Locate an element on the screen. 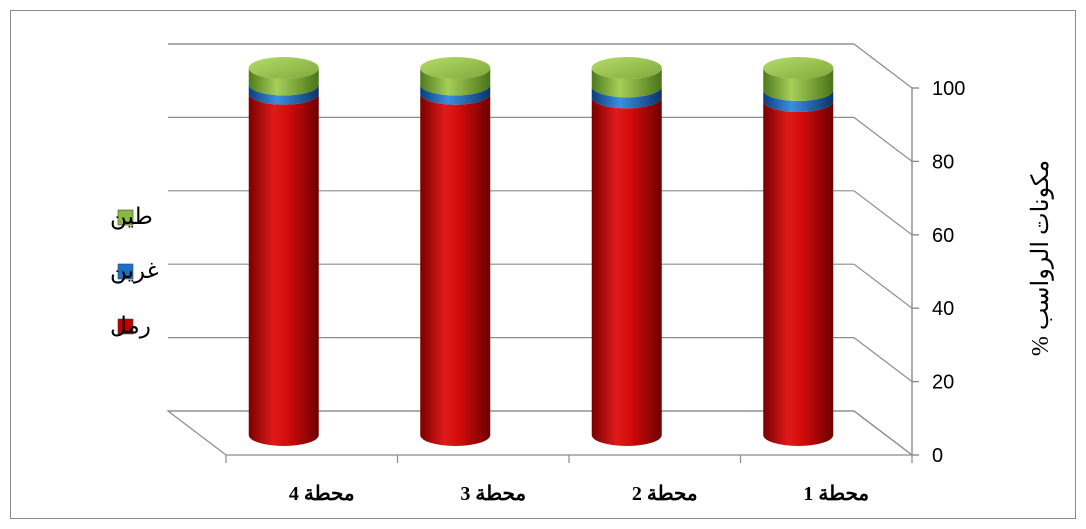 The image size is (1086, 529). category-label: محطة 4 is located at coordinates (322, 494).